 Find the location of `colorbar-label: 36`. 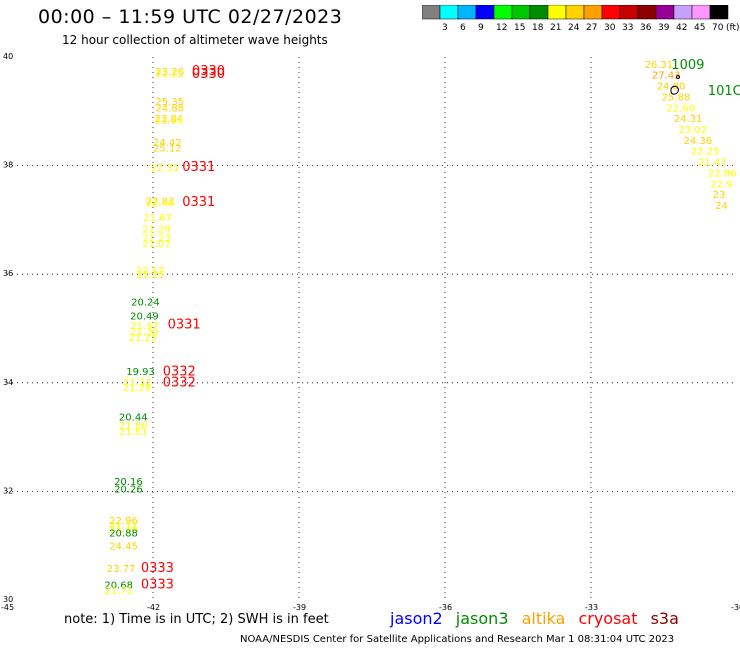

colorbar-label: 36 is located at coordinates (646, 28).